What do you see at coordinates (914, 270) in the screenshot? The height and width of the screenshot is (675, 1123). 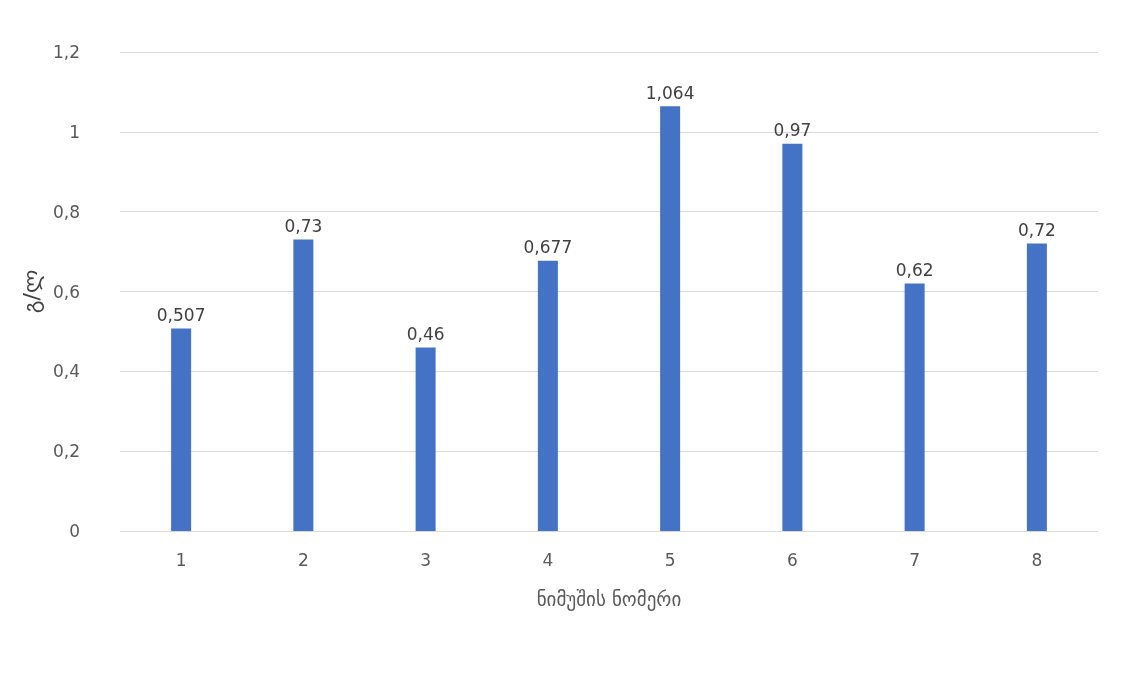 I see `data-label: 0,62` at bounding box center [914, 270].